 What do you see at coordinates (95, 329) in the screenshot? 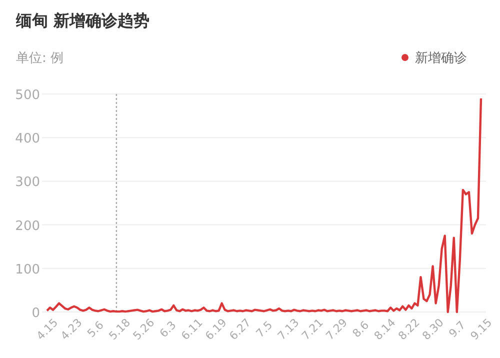
I see `x-tick-label: 5.6` at bounding box center [95, 329].